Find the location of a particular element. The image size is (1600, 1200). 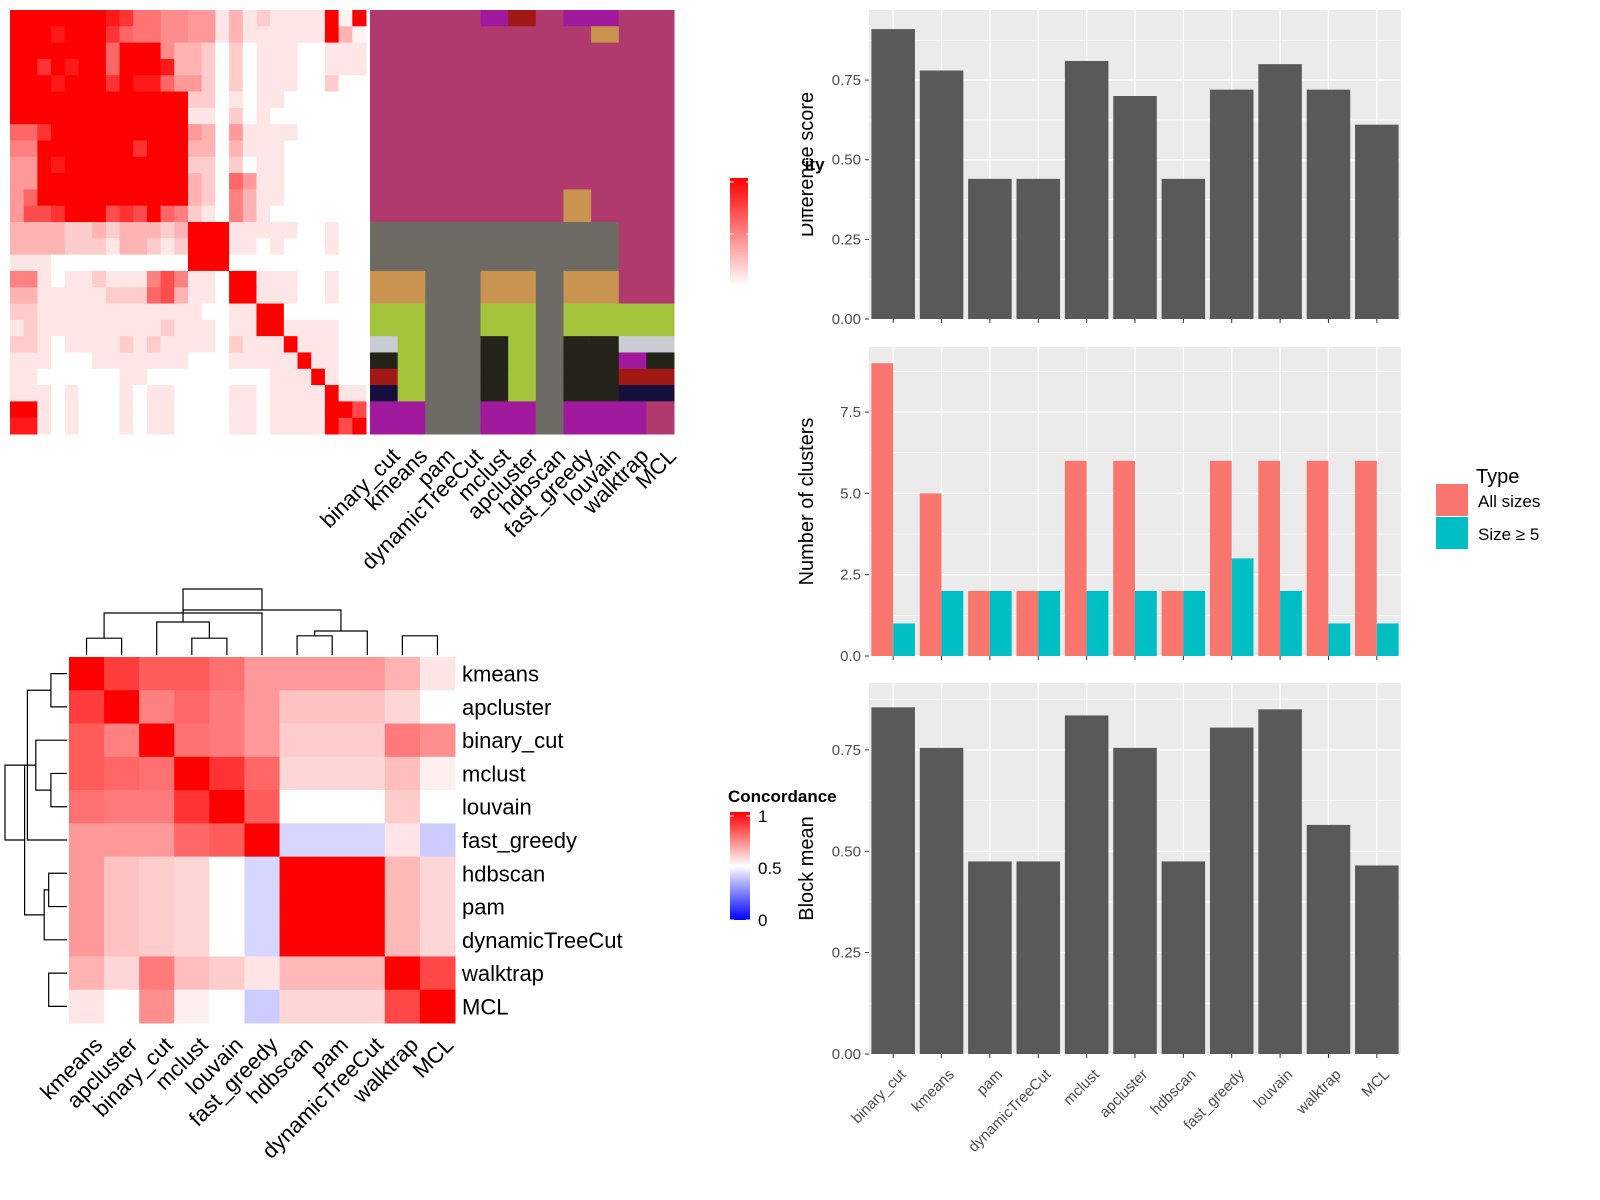

concordance-row-label: kmeans is located at coordinates (500, 674).